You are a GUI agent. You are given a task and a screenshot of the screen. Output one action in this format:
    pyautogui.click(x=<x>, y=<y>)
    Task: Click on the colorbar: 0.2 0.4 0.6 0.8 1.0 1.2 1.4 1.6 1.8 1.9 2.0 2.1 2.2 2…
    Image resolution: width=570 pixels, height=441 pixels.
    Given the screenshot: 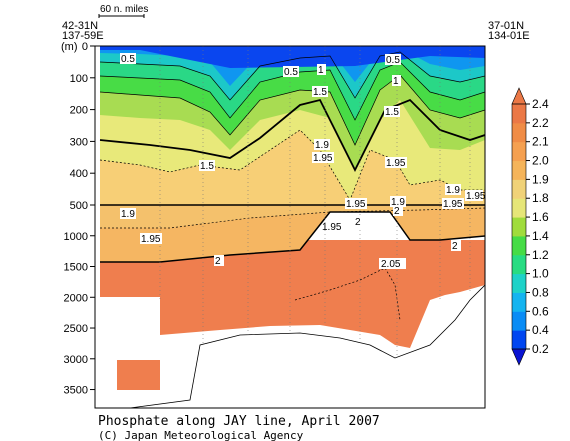 What is the action you would take?
    pyautogui.click(x=530, y=226)
    